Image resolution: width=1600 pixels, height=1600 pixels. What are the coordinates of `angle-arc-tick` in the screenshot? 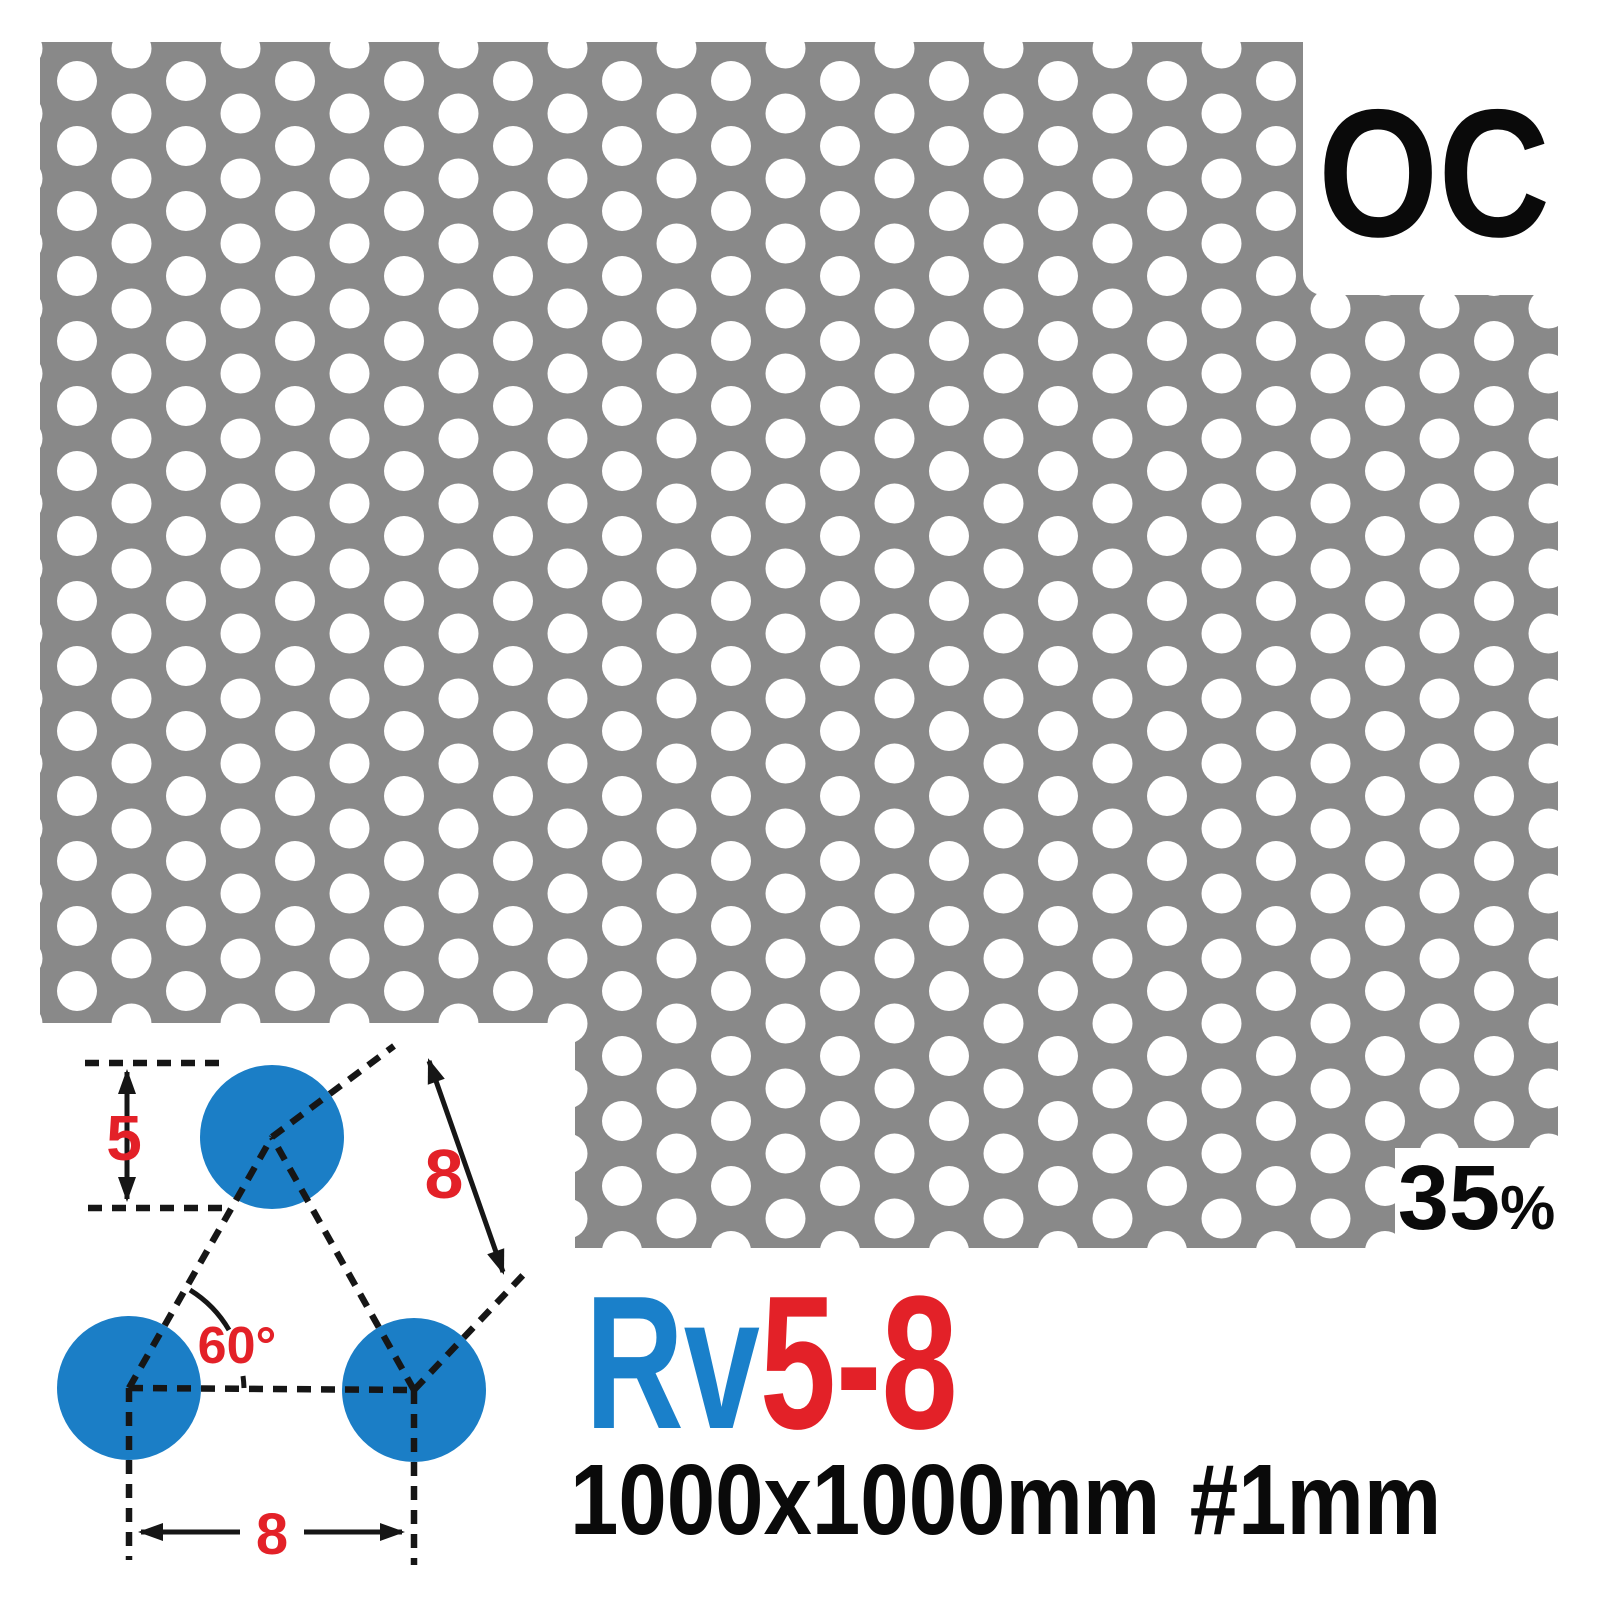 It's located at (243, 1382).